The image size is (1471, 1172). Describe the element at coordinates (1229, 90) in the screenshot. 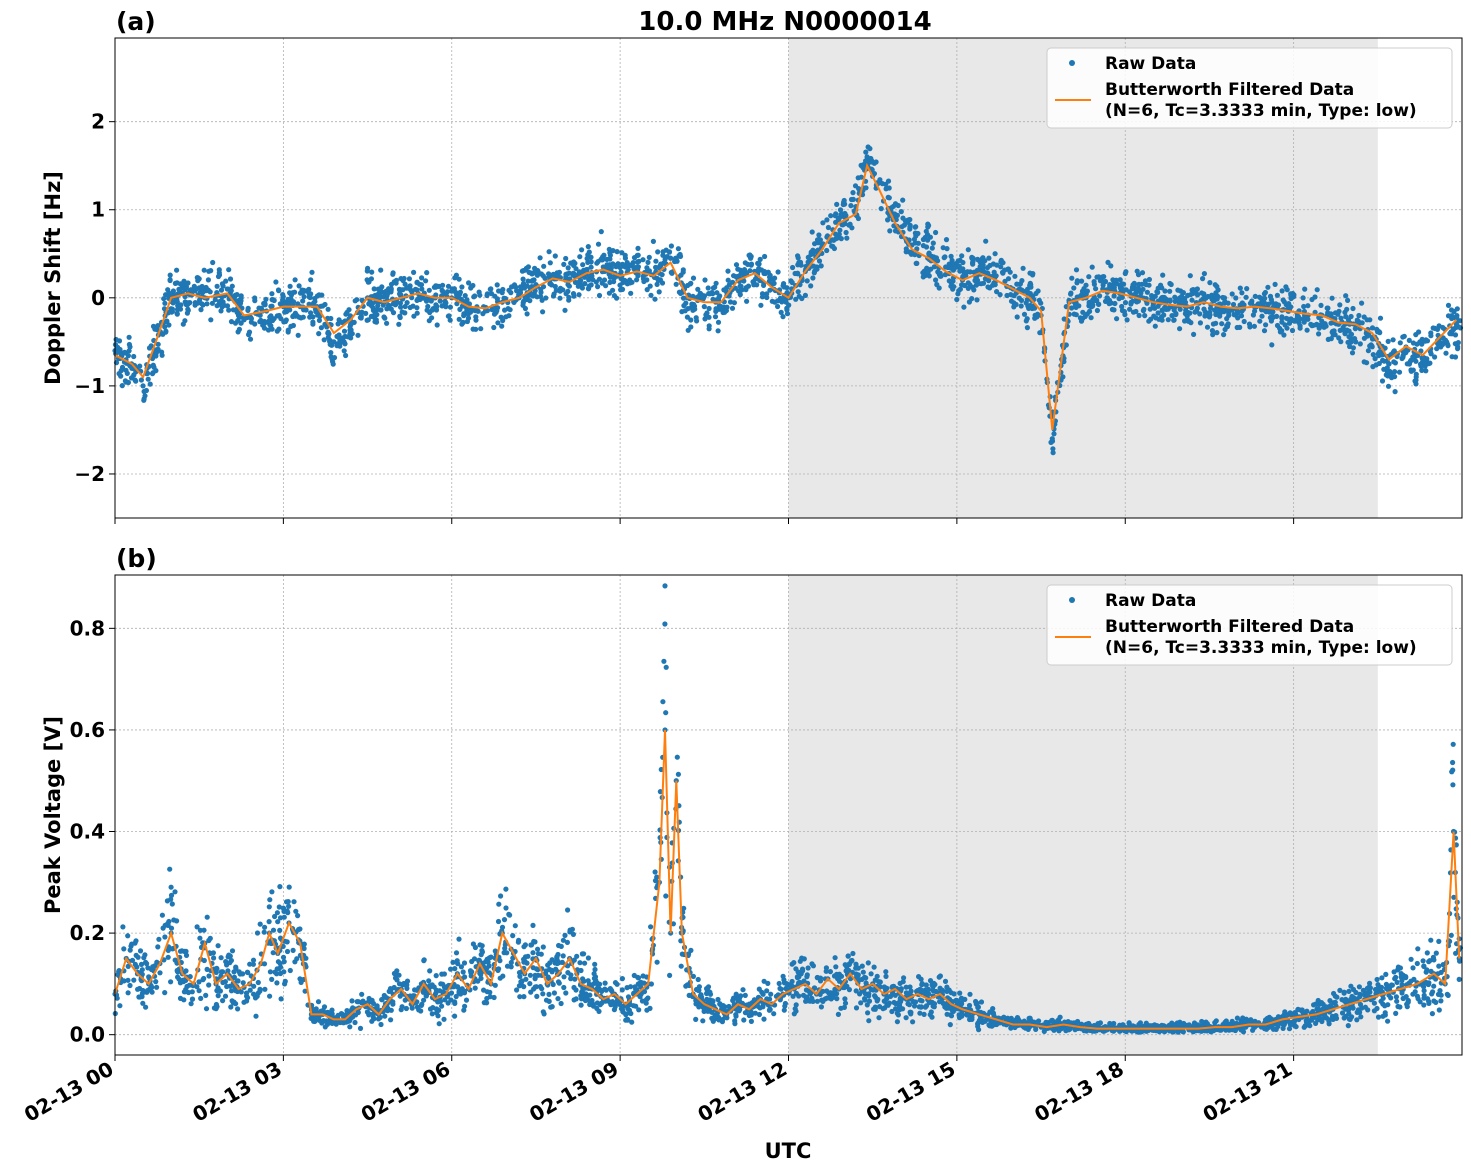

I see `legend-filtered-label: Butterworth Filtered Data` at that location.